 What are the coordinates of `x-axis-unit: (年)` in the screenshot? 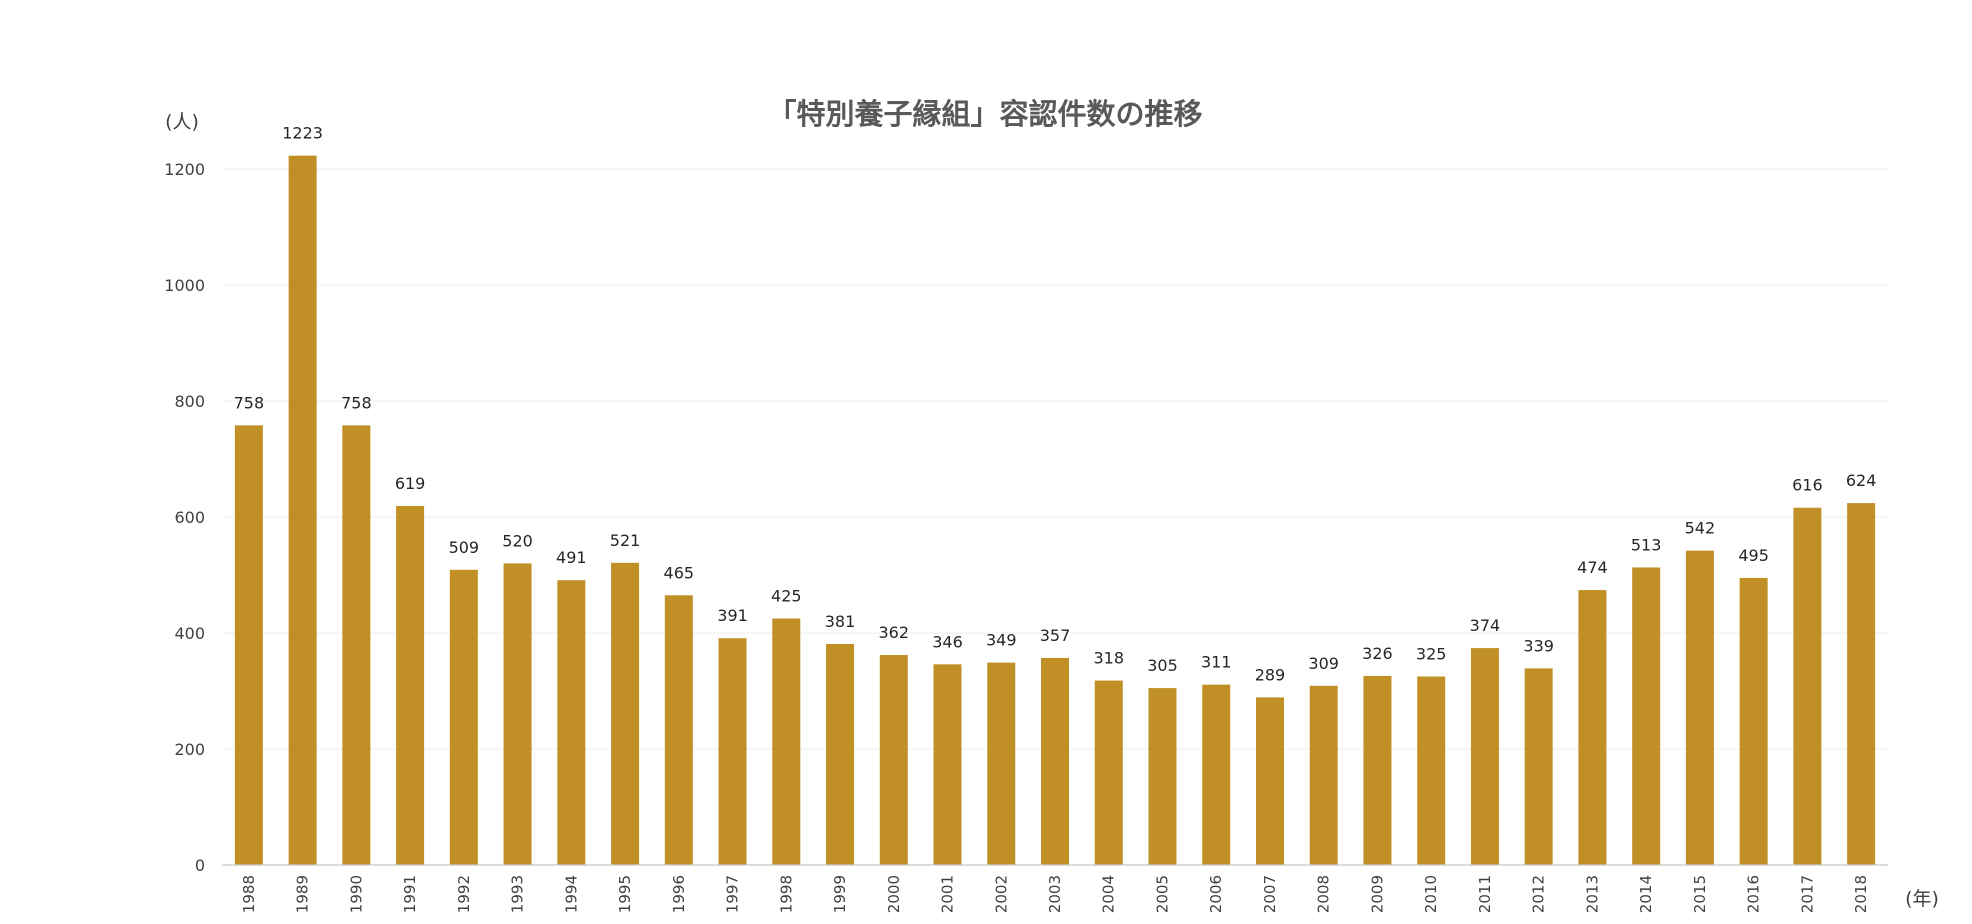 It's located at (1922, 899).